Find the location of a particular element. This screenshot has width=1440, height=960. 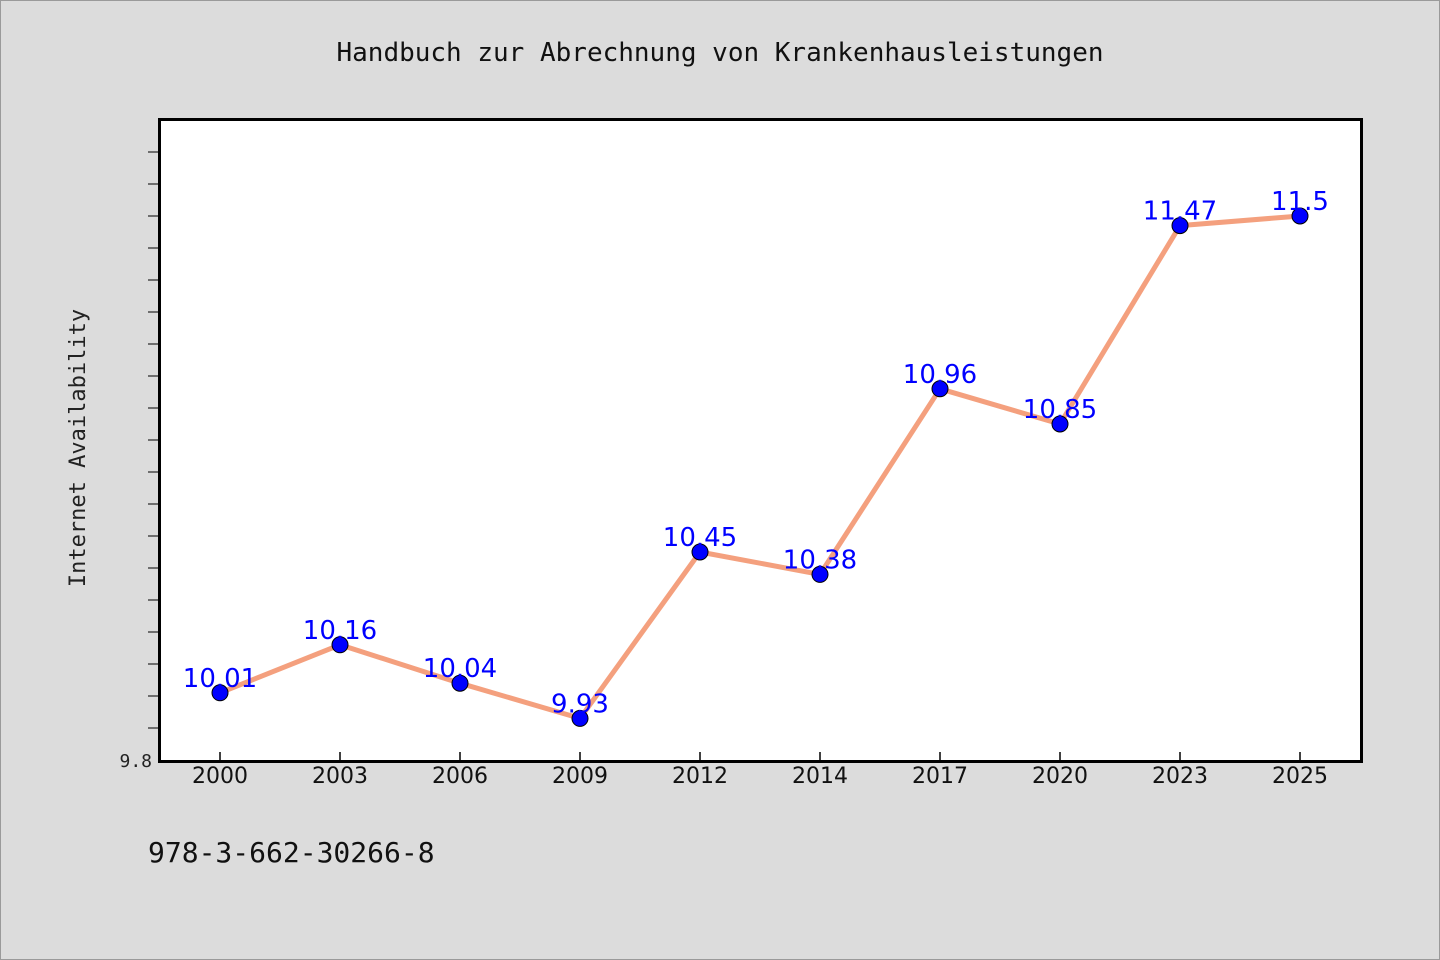

x-tick-label: 2000 is located at coordinates (220, 776).